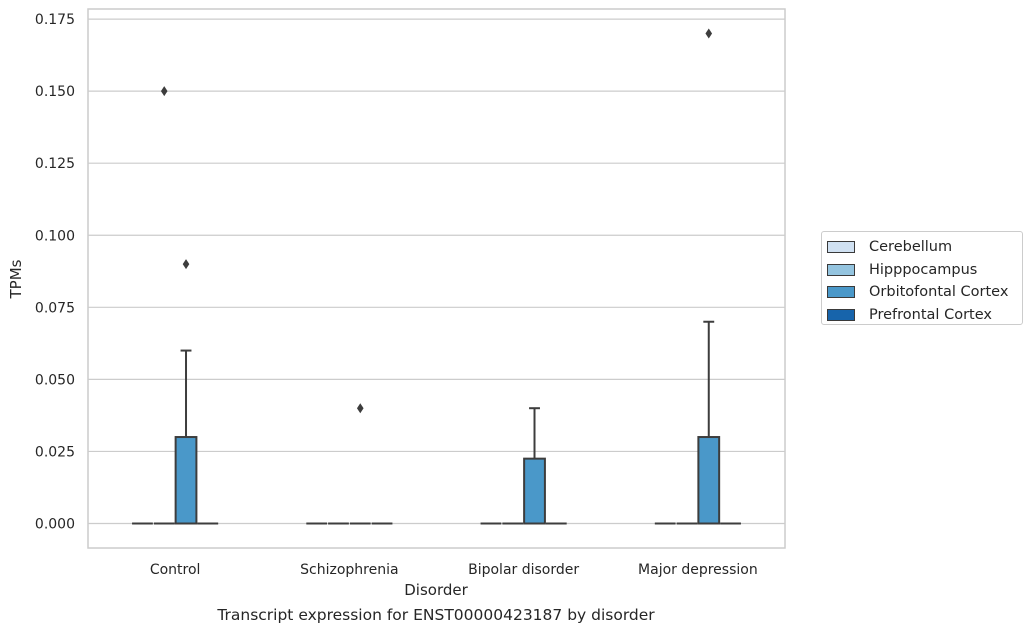  Describe the element at coordinates (911, 247) in the screenshot. I see `legend-label: Cerebellum` at that location.